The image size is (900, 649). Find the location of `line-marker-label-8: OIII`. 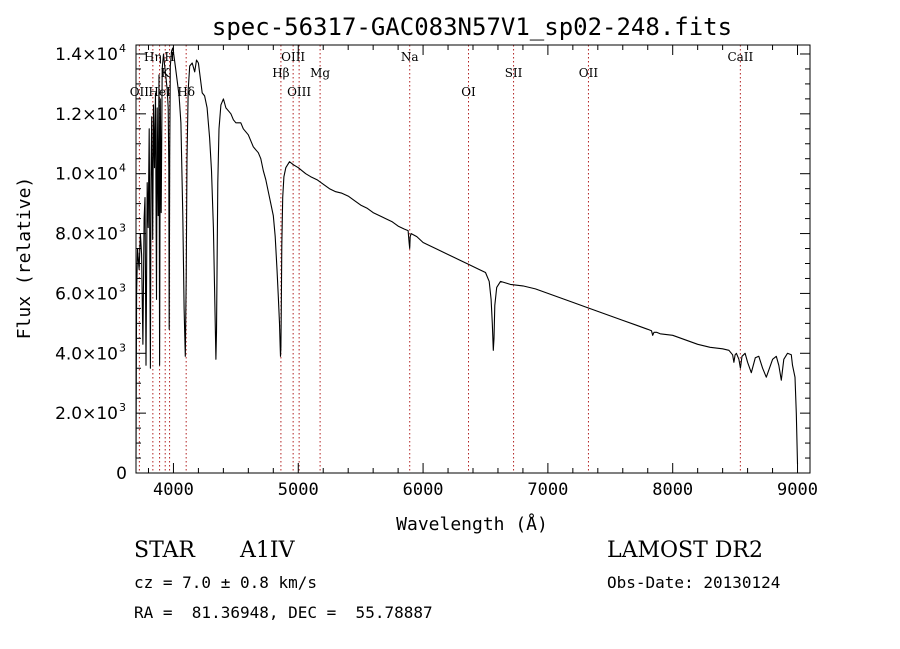

line-marker-label-8: OIII is located at coordinates (299, 92).